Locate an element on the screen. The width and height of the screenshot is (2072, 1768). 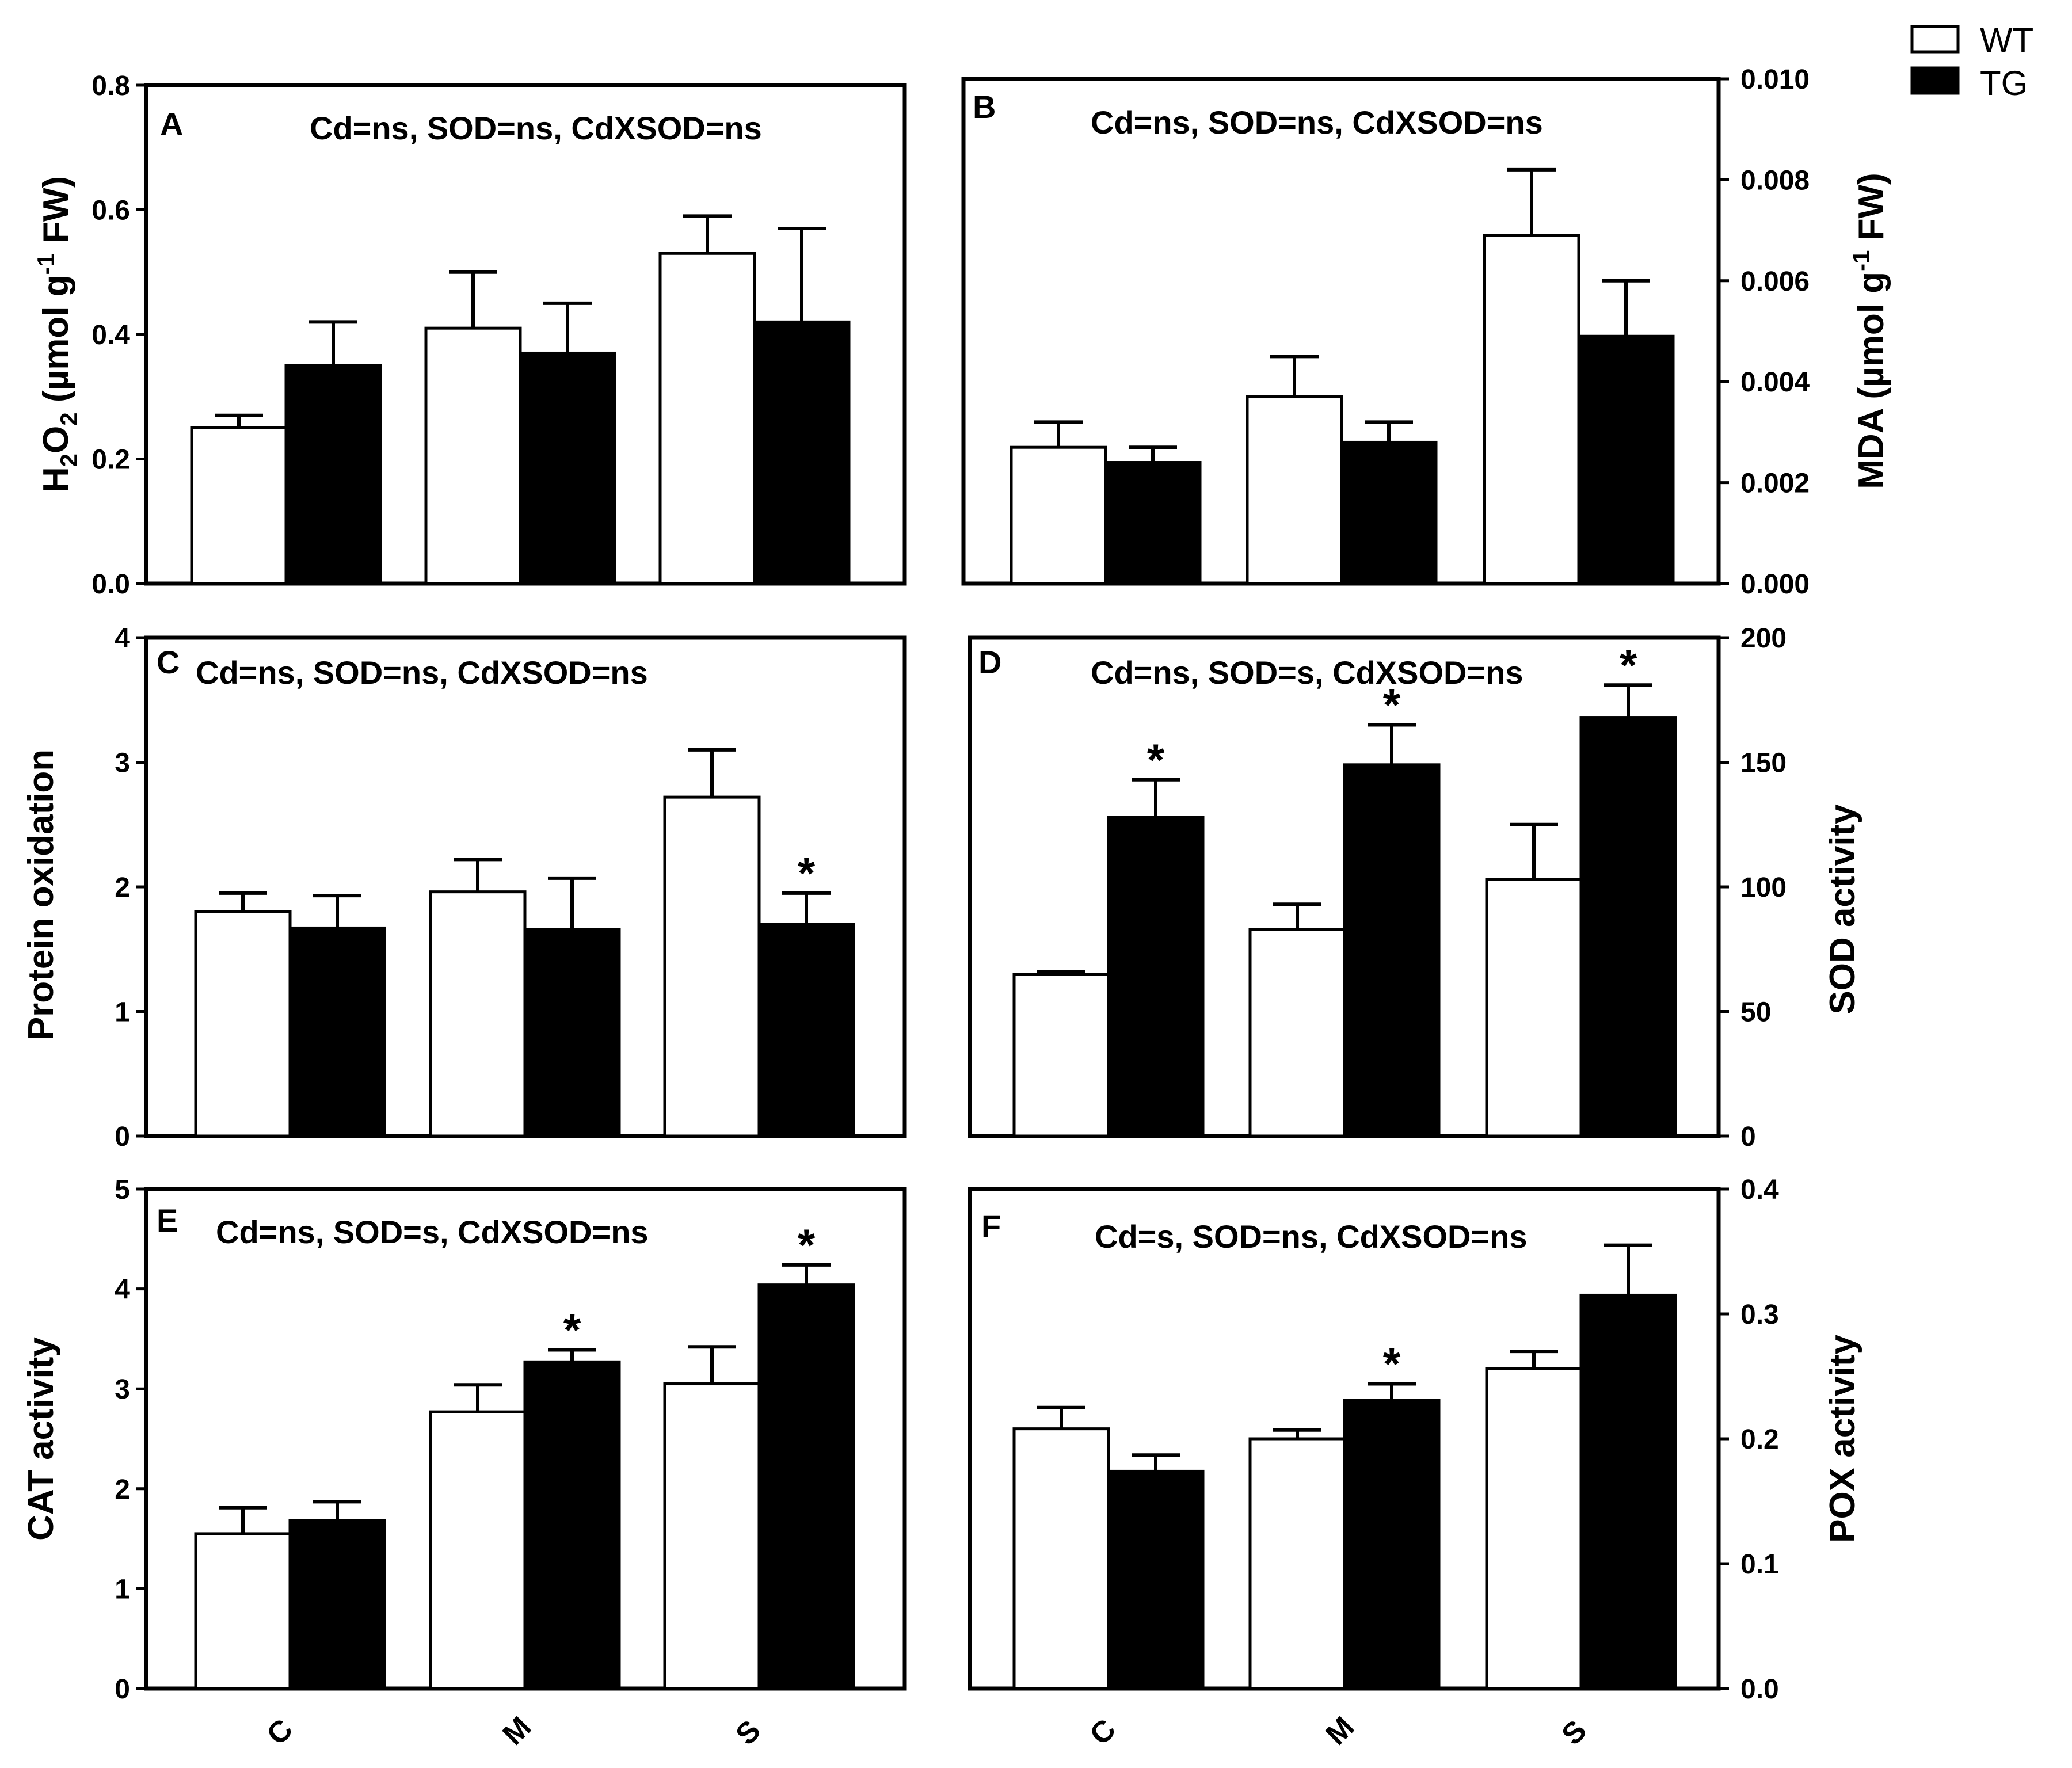
y-tick-label: 5 is located at coordinates (123, 1190).